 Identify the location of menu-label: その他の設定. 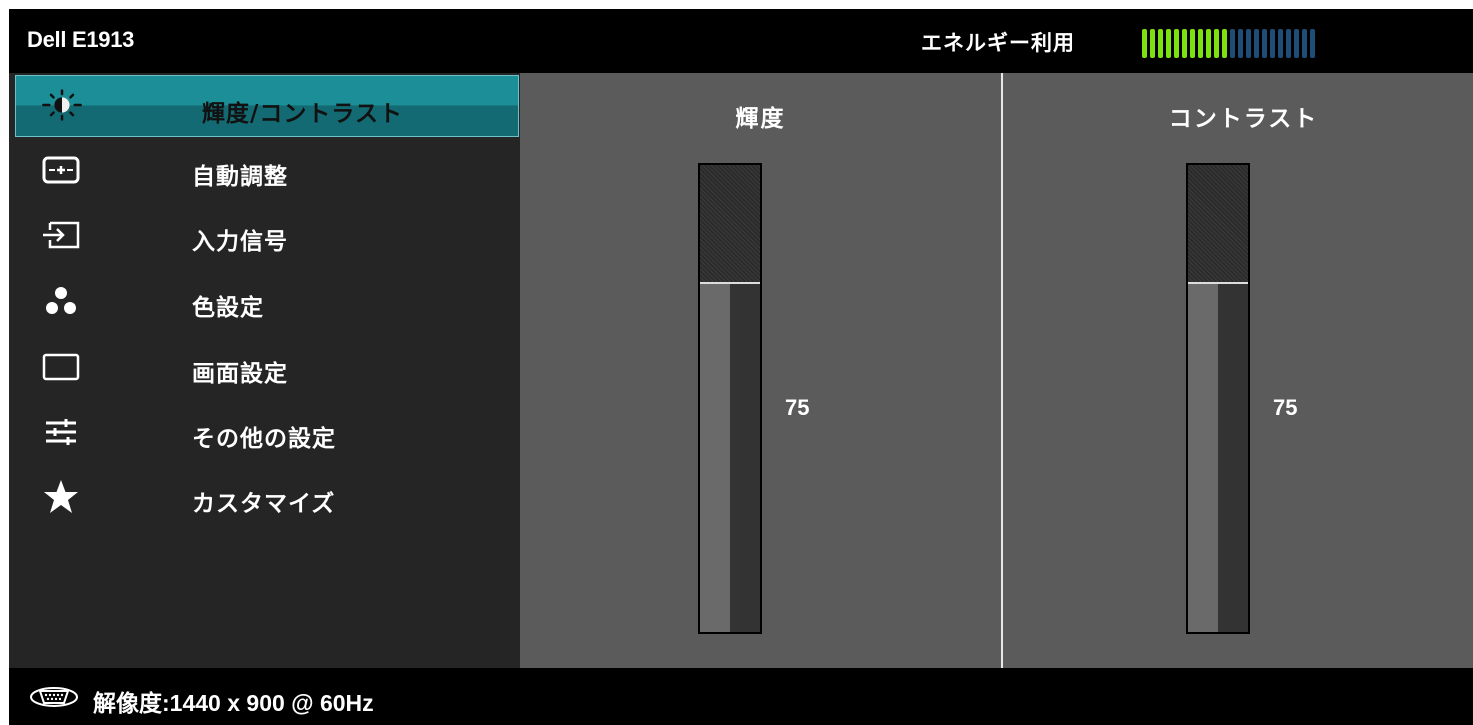
(264, 439).